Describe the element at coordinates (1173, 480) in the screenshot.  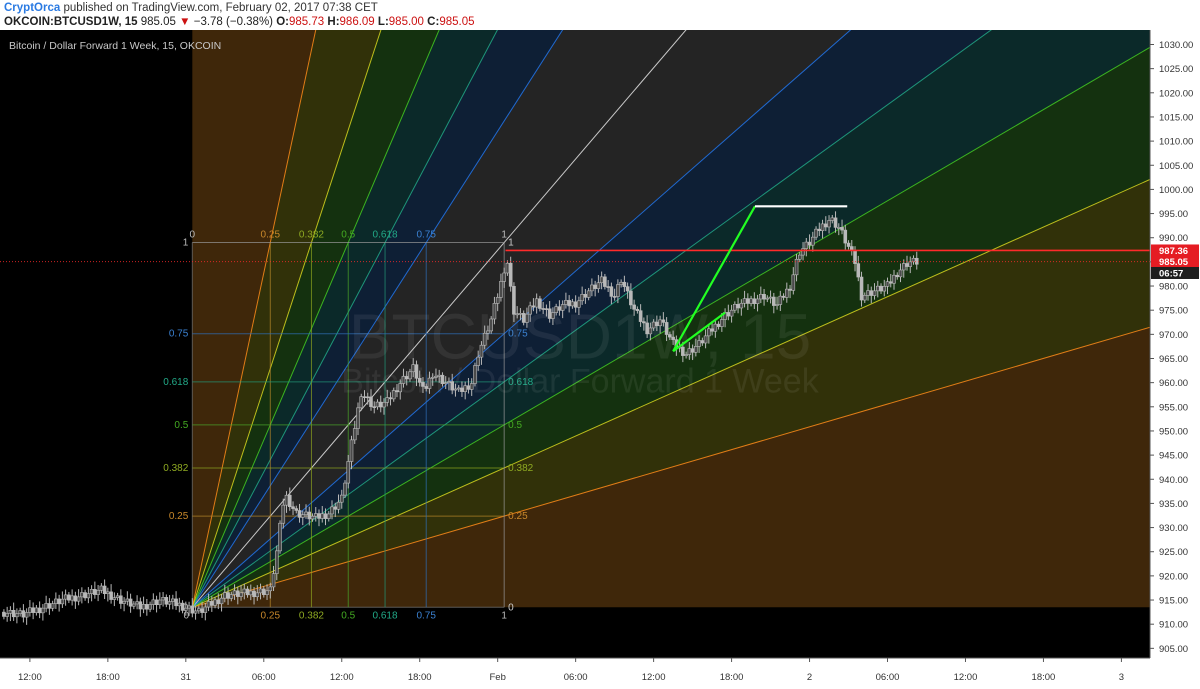
I see `y-tick-label: 940.00` at that location.